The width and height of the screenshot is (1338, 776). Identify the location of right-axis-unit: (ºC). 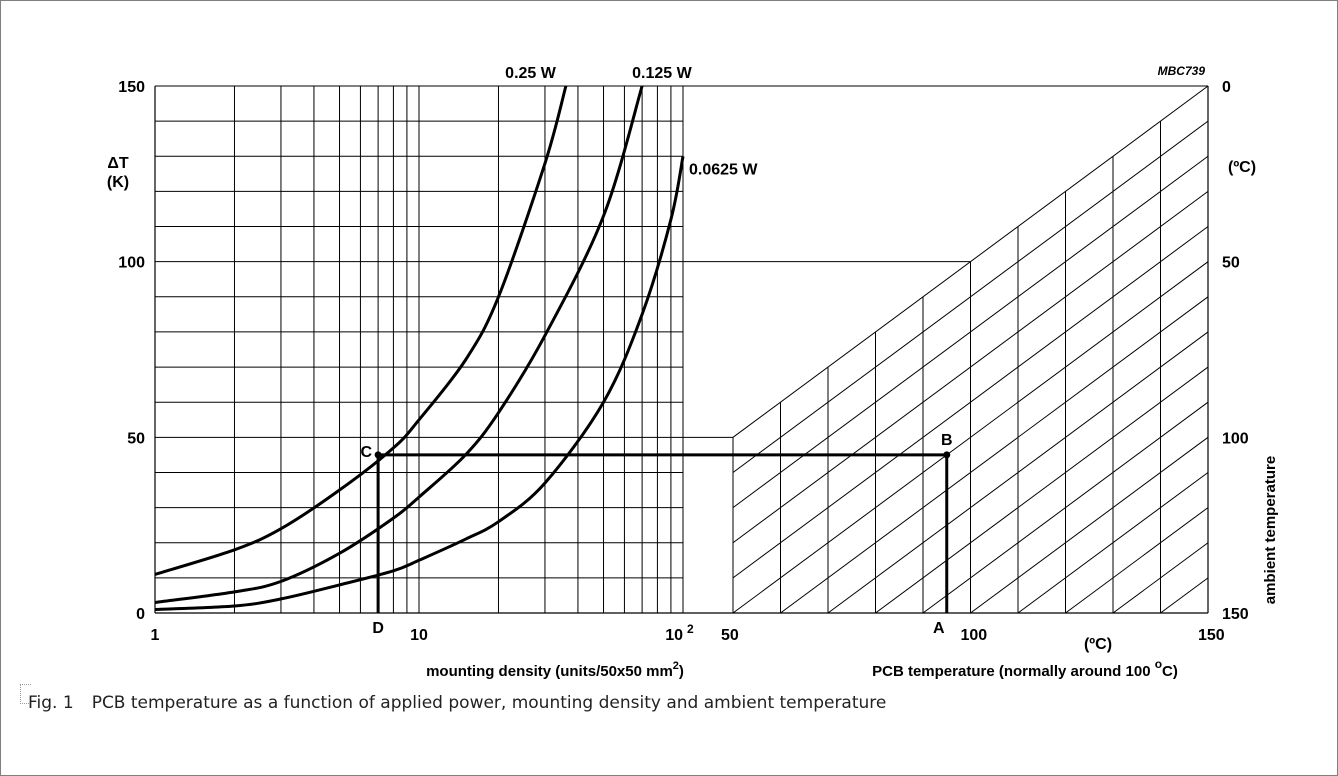
(1242, 167).